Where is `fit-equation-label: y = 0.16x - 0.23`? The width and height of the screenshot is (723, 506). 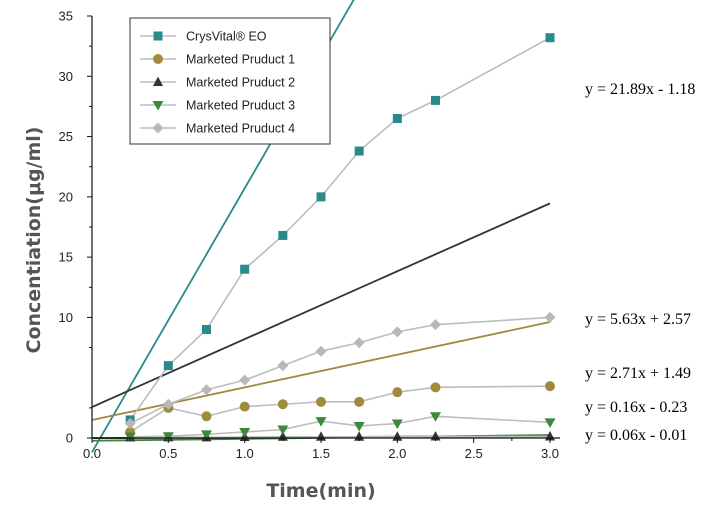
fit-equation-label: y = 0.16x - 0.23 is located at coordinates (636, 407).